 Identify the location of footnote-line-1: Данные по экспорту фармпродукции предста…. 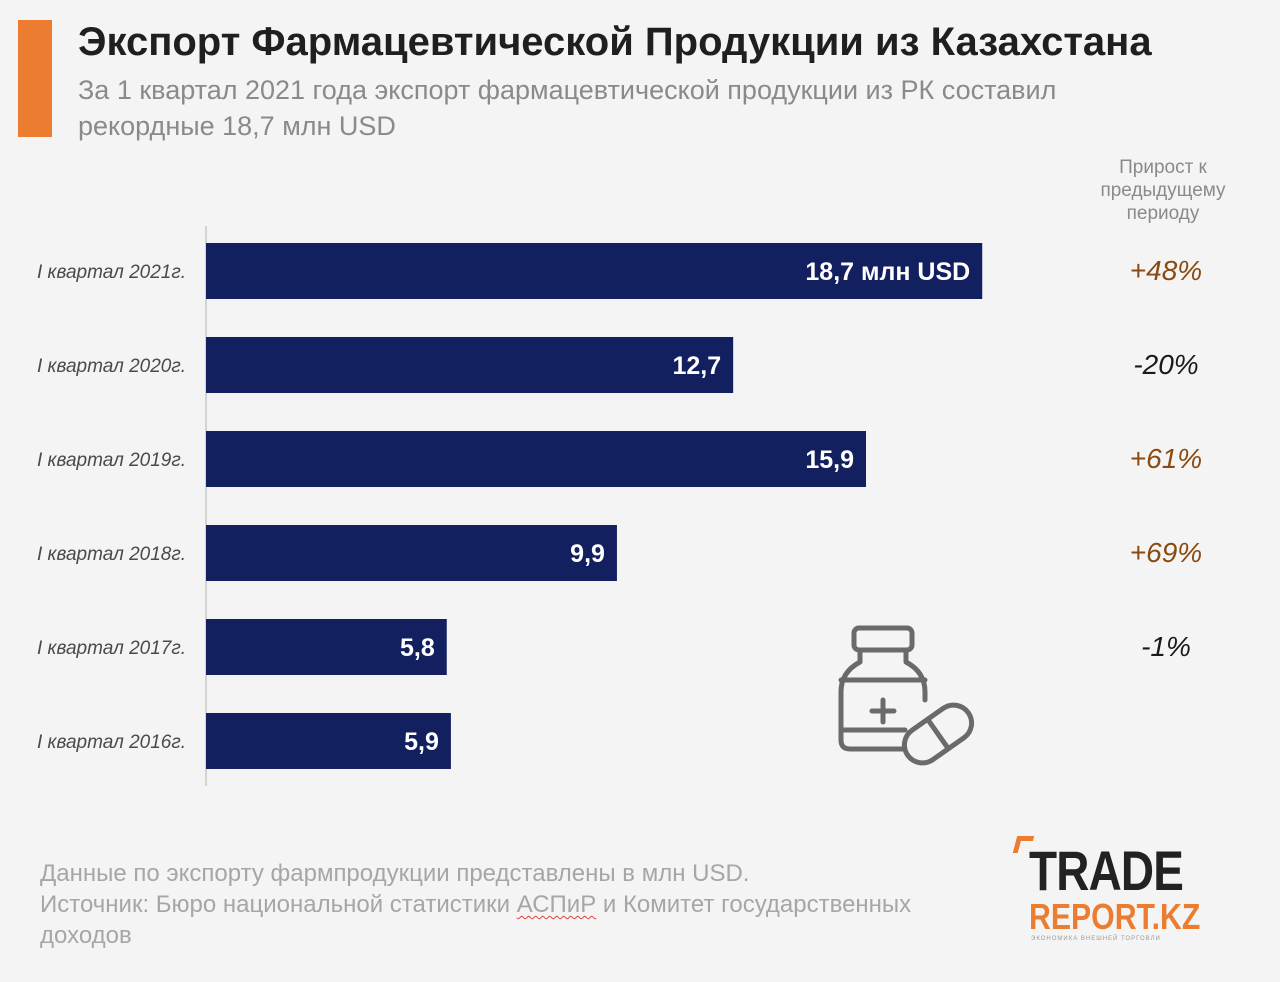
(395, 873).